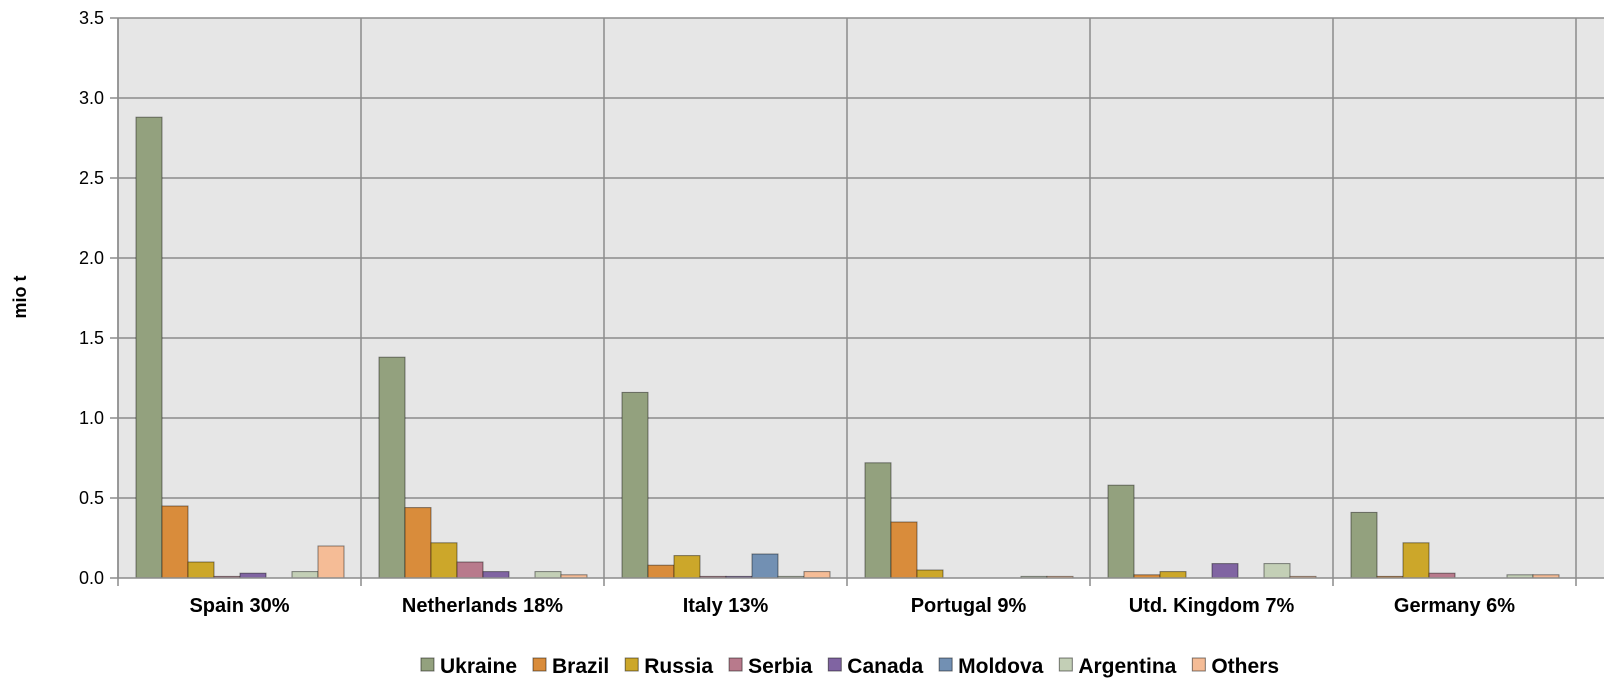 Image resolution: width=1604 pixels, height=694 pixels. Describe the element at coordinates (1212, 606) in the screenshot. I see `x-category-label: Utd. Kingdom 7%` at that location.